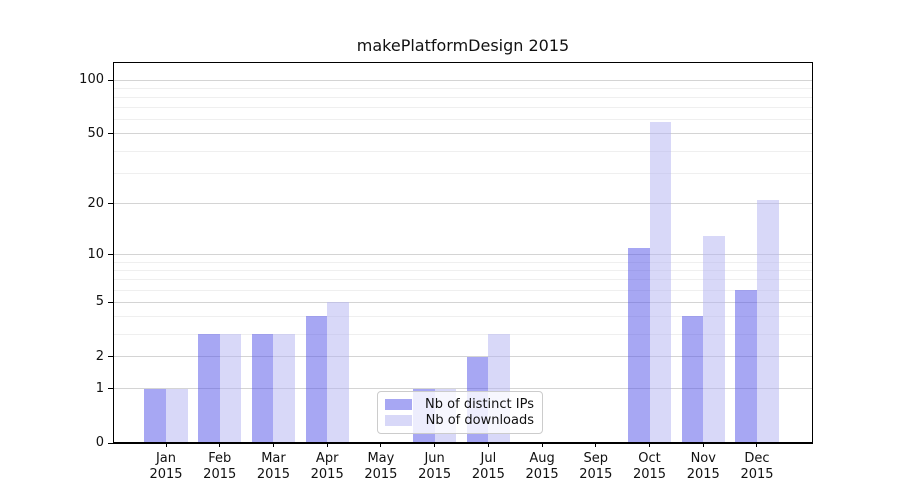 This screenshot has width=900, height=500. I want to click on x-tick-label: Jan 2015, so click(166, 466).